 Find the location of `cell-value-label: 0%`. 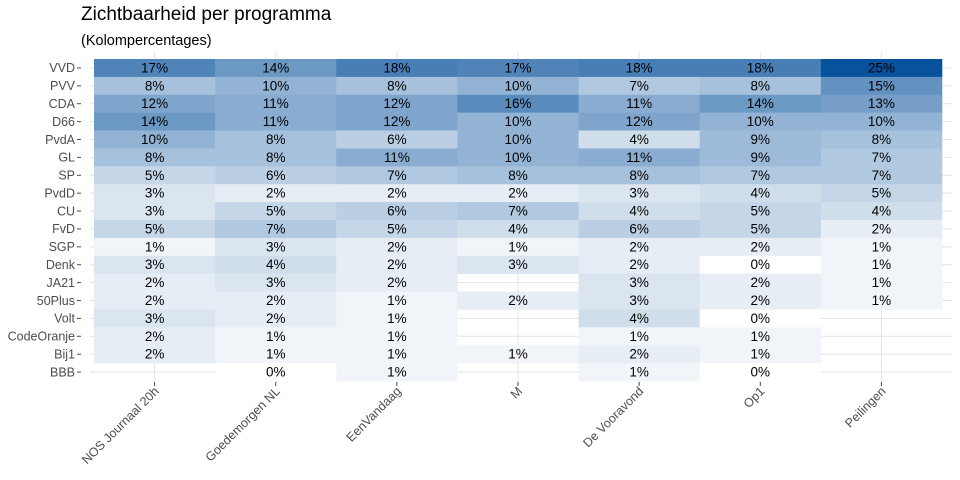

cell-value-label: 0% is located at coordinates (761, 264).